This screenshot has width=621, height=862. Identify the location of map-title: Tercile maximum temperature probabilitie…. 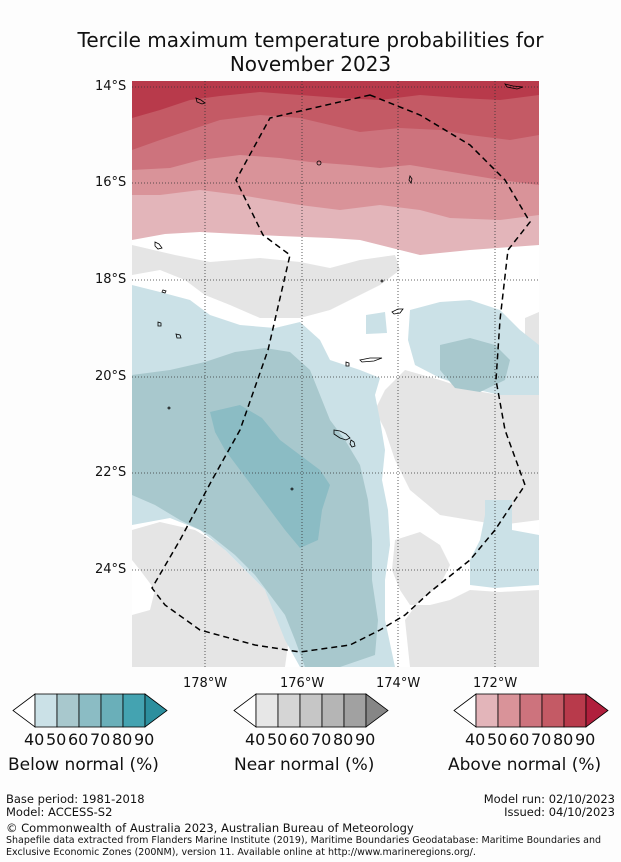
(310, 52).